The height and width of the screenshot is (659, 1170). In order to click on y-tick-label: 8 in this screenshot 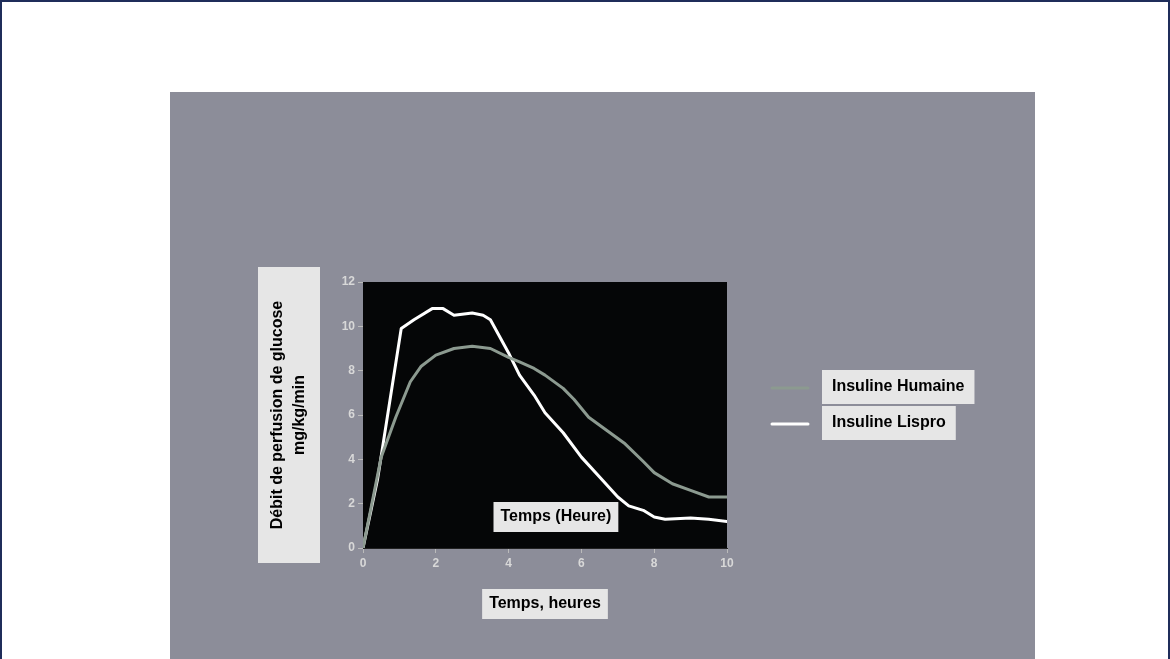, I will do `click(352, 369)`.